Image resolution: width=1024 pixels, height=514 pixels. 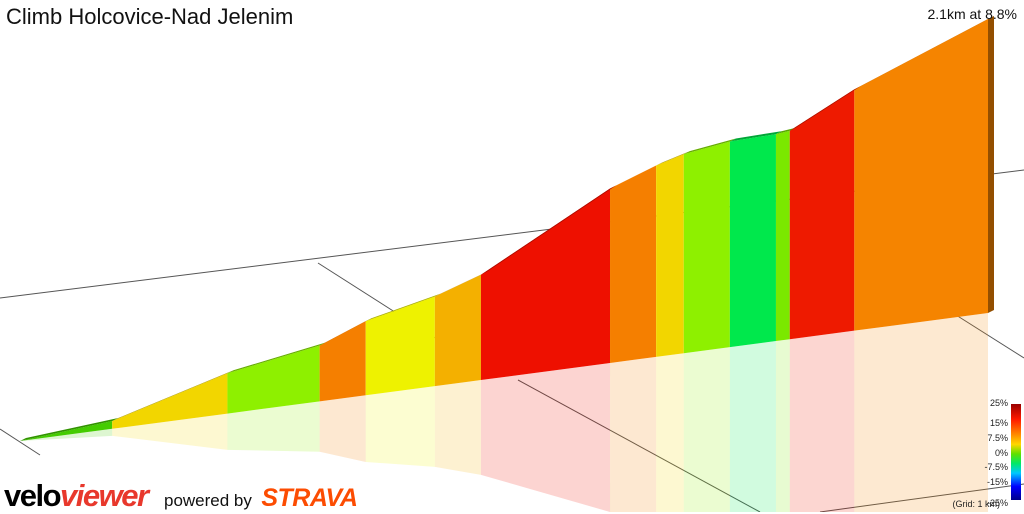 What do you see at coordinates (150, 16) in the screenshot?
I see `page-title: Climb Holcovice-Nad Jelenim` at bounding box center [150, 16].